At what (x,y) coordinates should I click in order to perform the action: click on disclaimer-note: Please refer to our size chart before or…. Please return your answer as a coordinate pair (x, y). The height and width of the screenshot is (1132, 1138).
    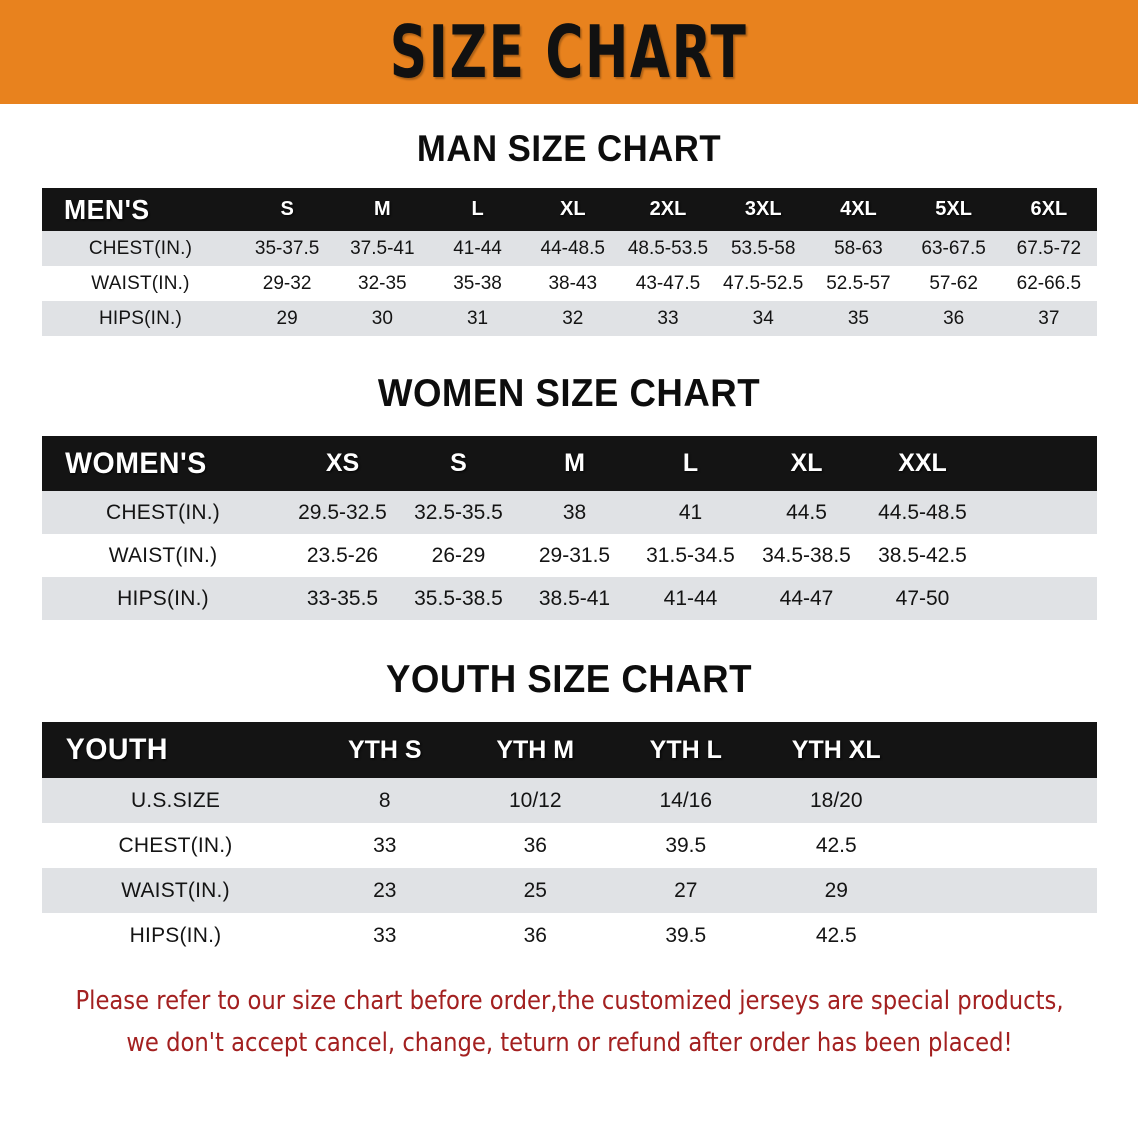
    Looking at the image, I should click on (569, 1022).